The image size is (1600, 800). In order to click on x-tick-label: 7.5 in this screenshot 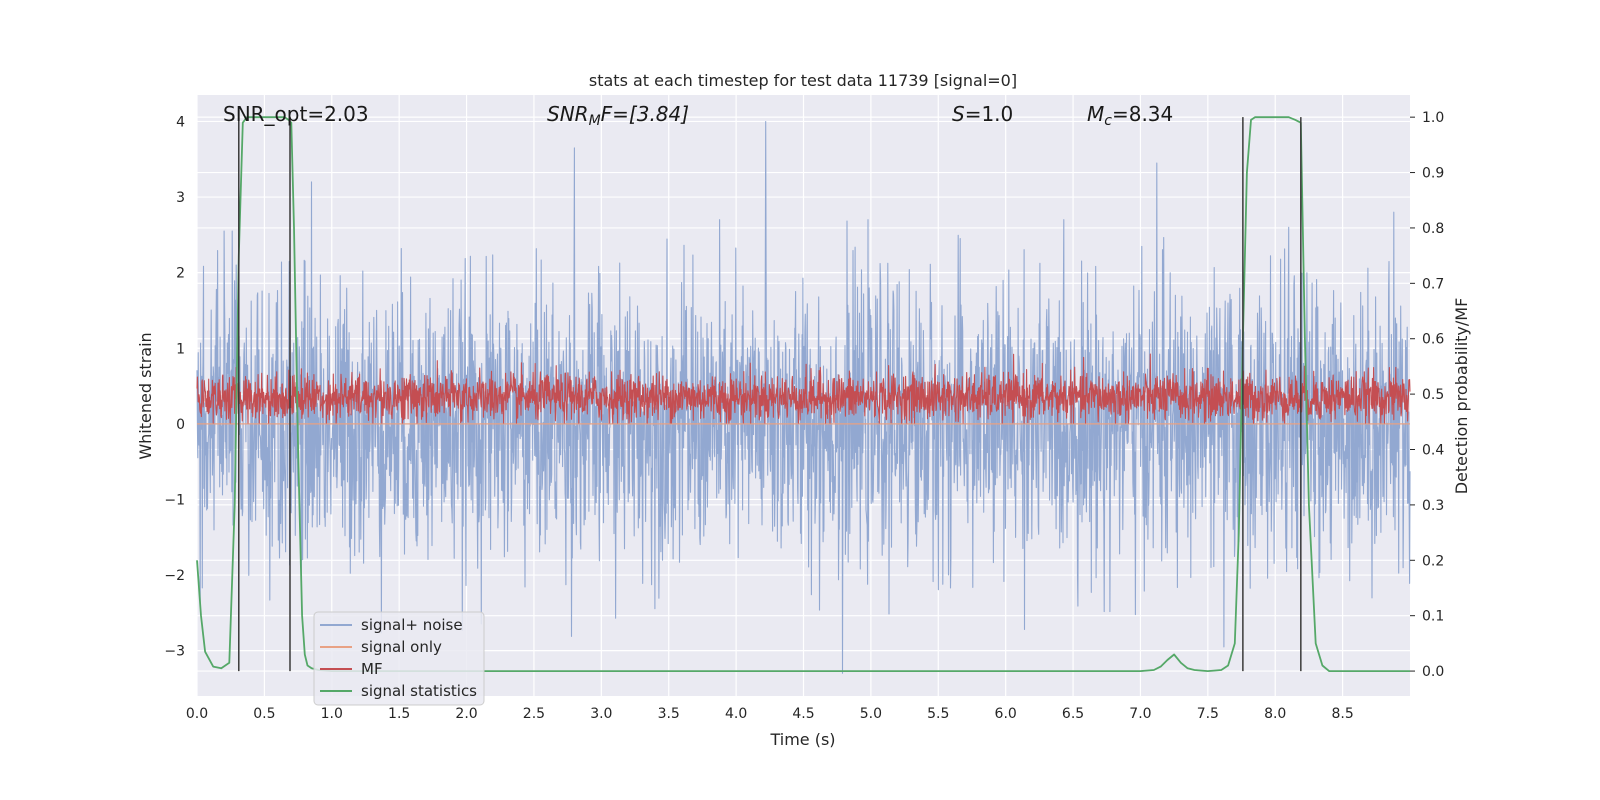, I will do `click(1208, 714)`.